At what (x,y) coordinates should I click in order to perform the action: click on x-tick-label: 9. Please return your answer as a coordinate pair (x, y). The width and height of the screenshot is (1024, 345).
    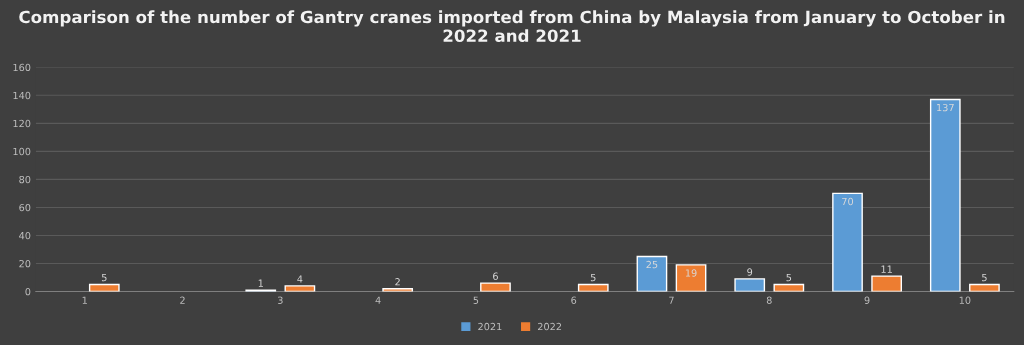
    Looking at the image, I should click on (867, 300).